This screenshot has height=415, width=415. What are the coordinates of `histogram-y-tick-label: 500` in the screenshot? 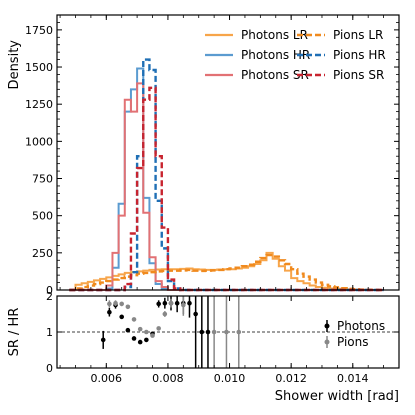 It's located at (42, 216).